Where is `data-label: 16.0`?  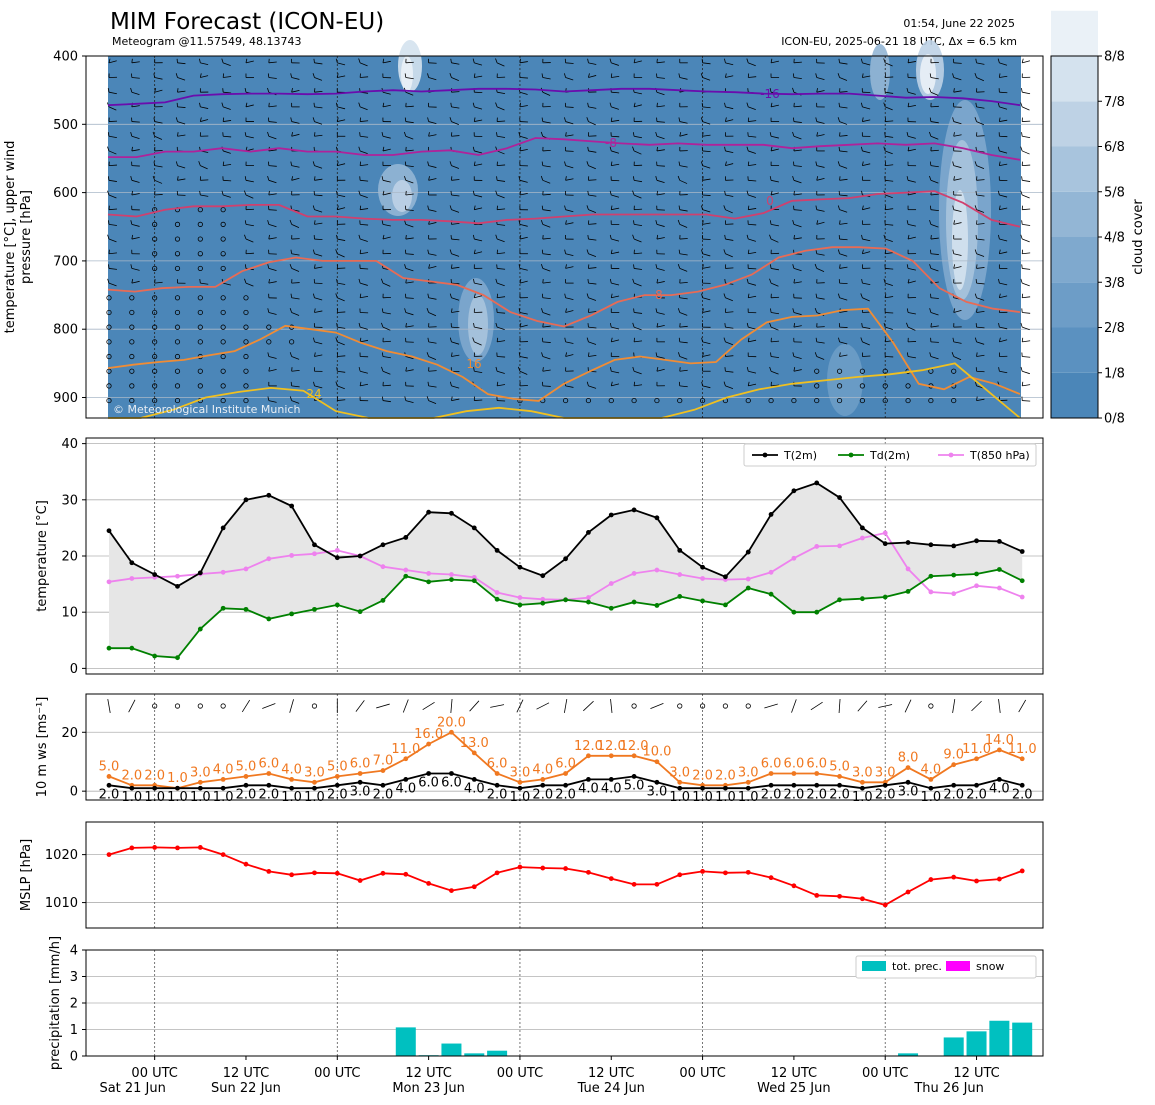
data-label: 16.0 is located at coordinates (428, 734).